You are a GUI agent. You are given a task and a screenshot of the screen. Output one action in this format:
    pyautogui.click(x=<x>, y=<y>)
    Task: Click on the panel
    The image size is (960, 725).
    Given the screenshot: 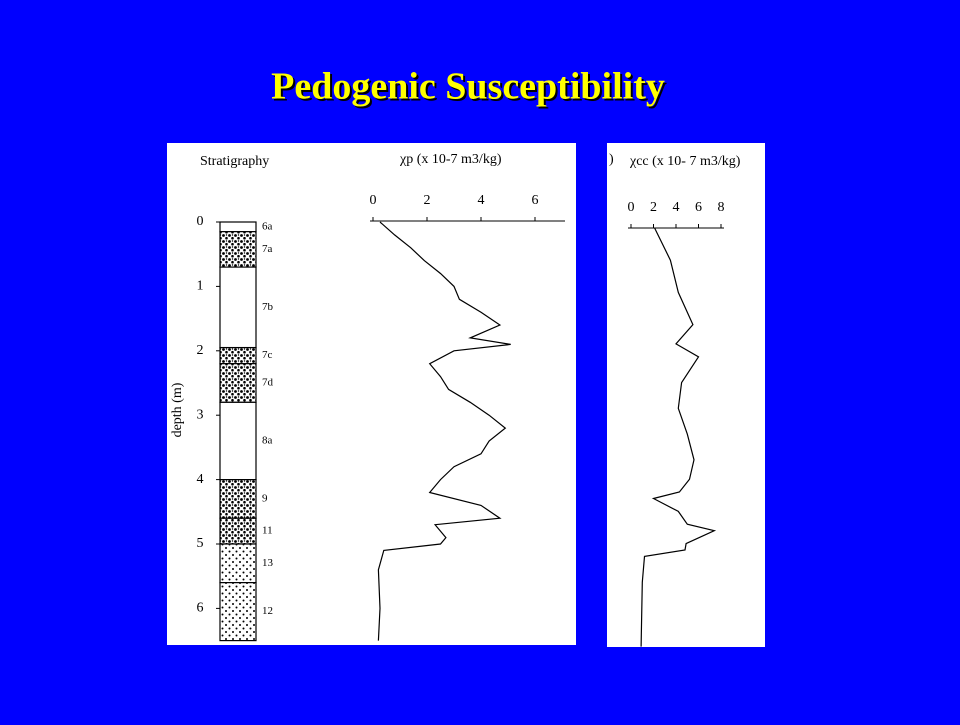 What is the action you would take?
    pyautogui.click(x=686, y=395)
    